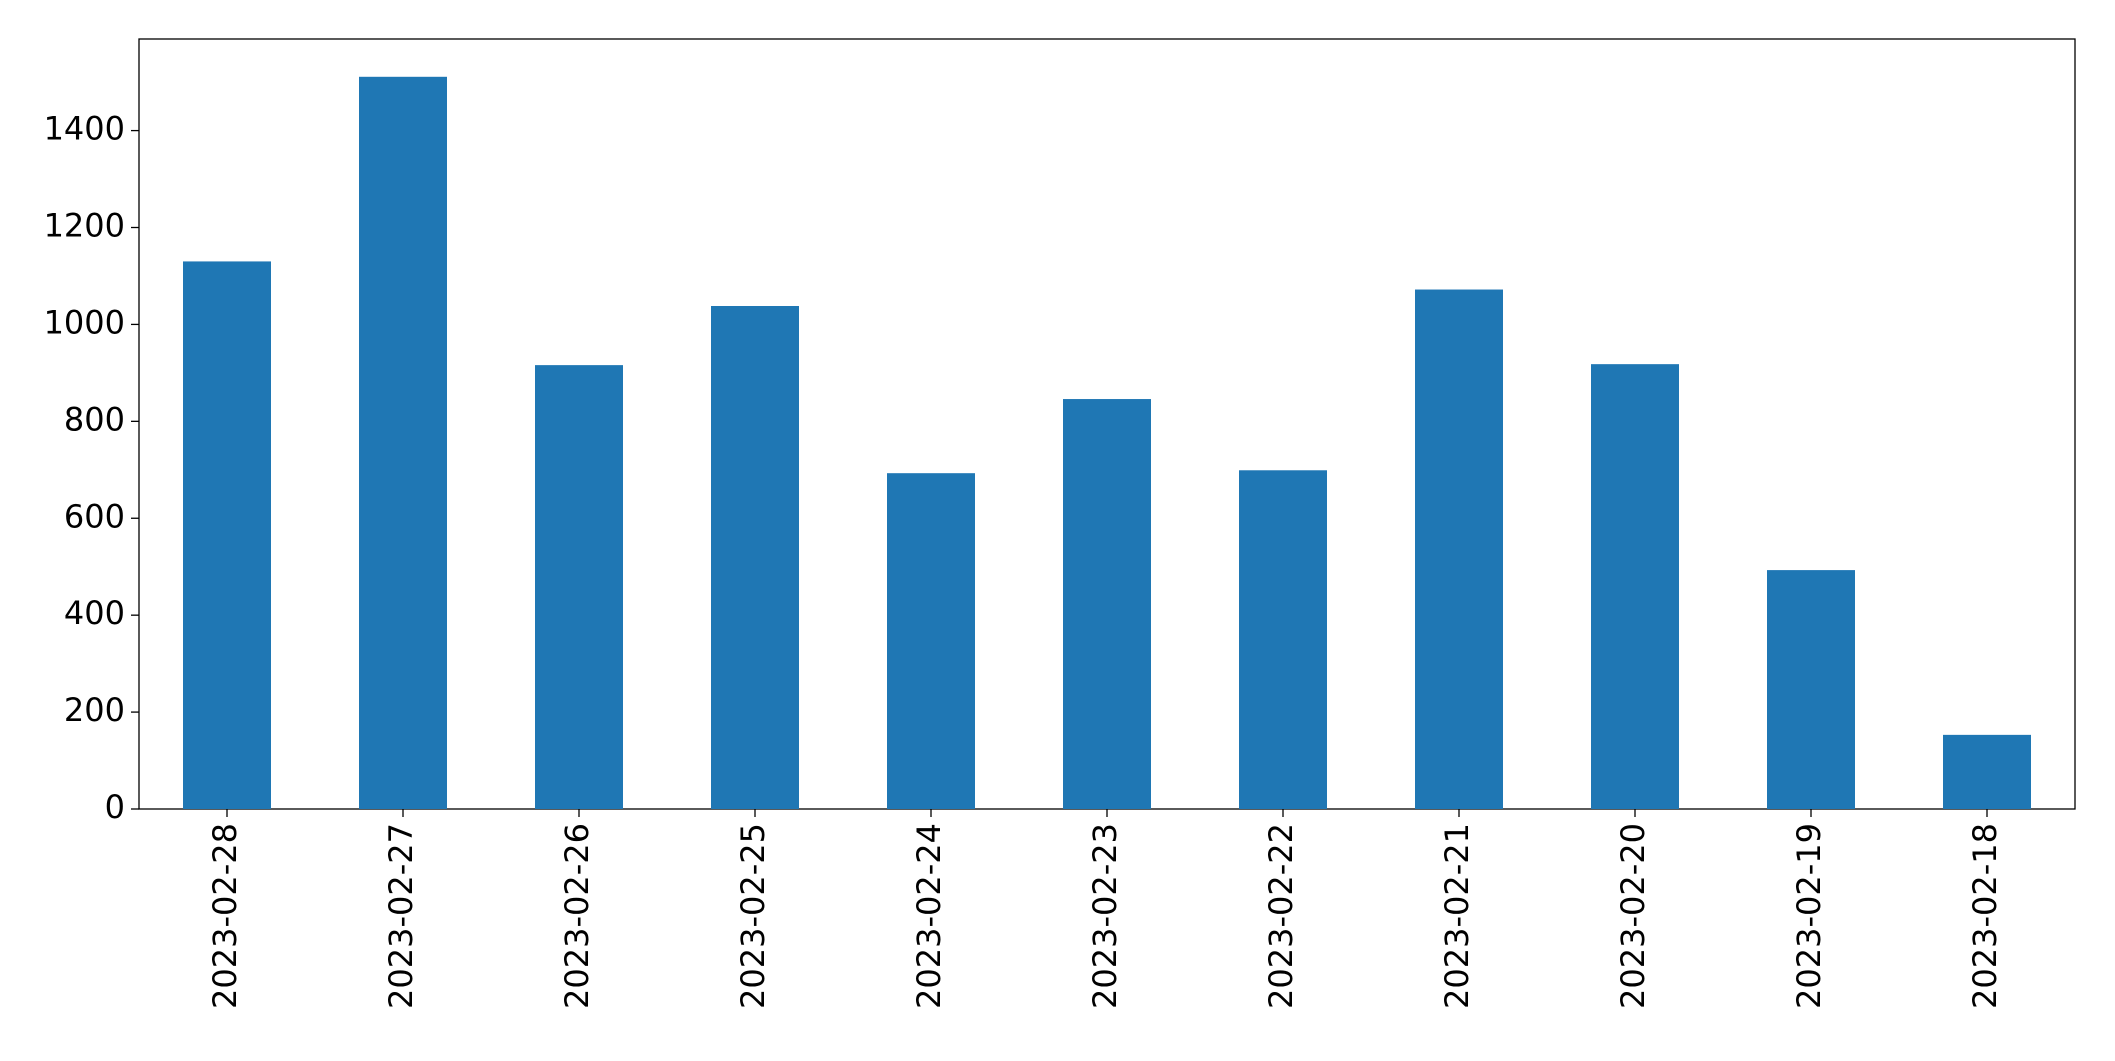  What do you see at coordinates (84, 226) in the screenshot?
I see `y-tick-label: 1200` at bounding box center [84, 226].